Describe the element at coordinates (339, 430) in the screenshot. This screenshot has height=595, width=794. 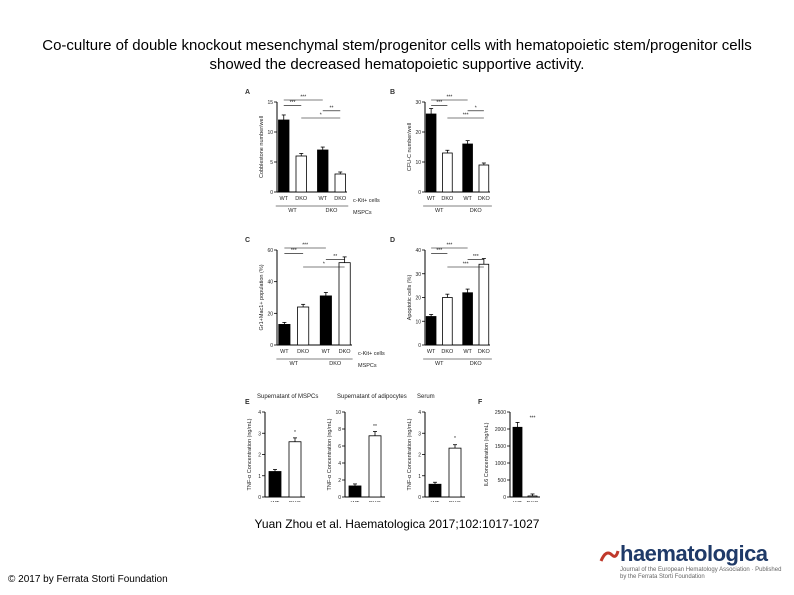
I see `y-tick-label: 8` at that location.